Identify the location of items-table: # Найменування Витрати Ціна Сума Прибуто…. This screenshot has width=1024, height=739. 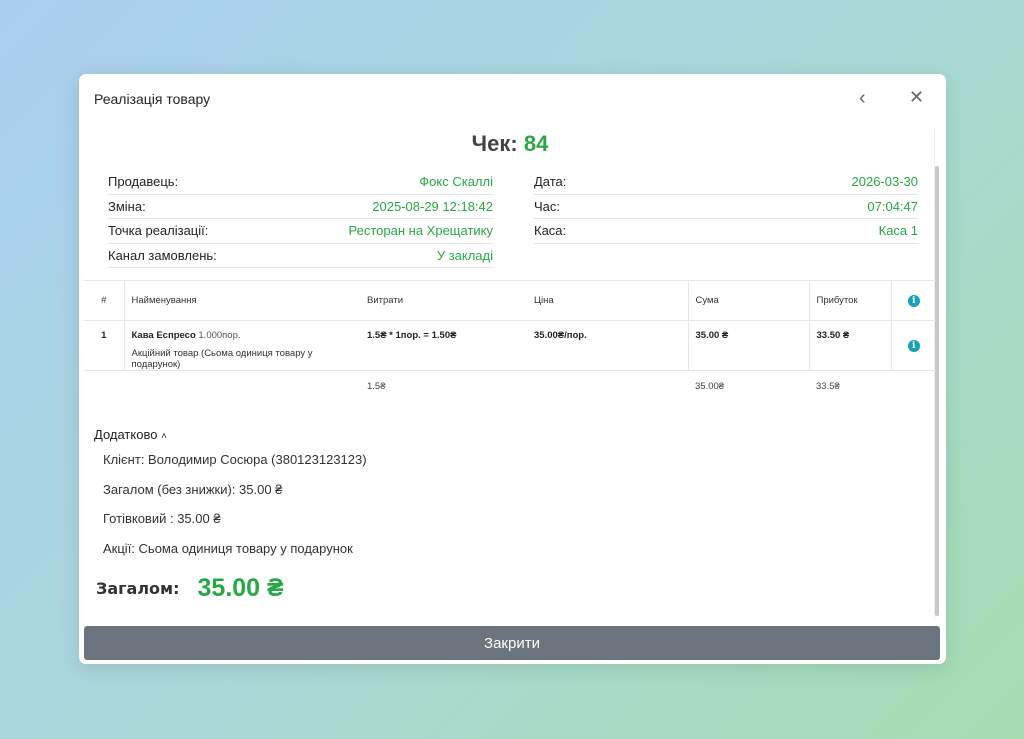
(510, 336).